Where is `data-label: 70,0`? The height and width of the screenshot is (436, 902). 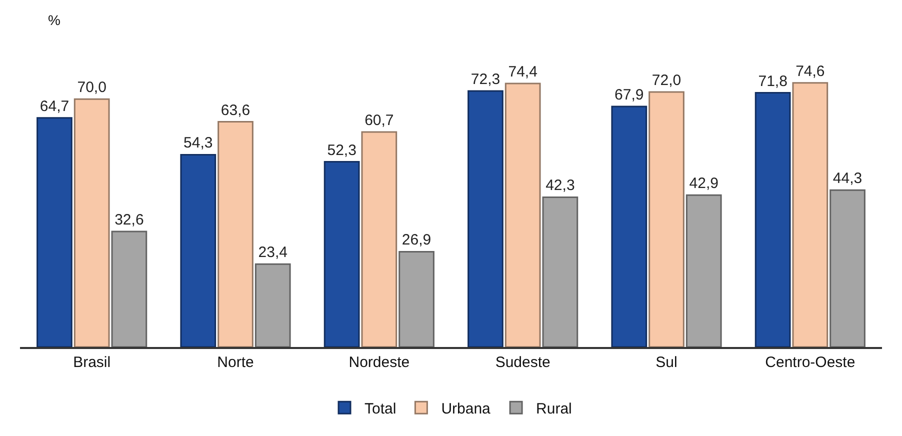
data-label: 70,0 is located at coordinates (91, 87).